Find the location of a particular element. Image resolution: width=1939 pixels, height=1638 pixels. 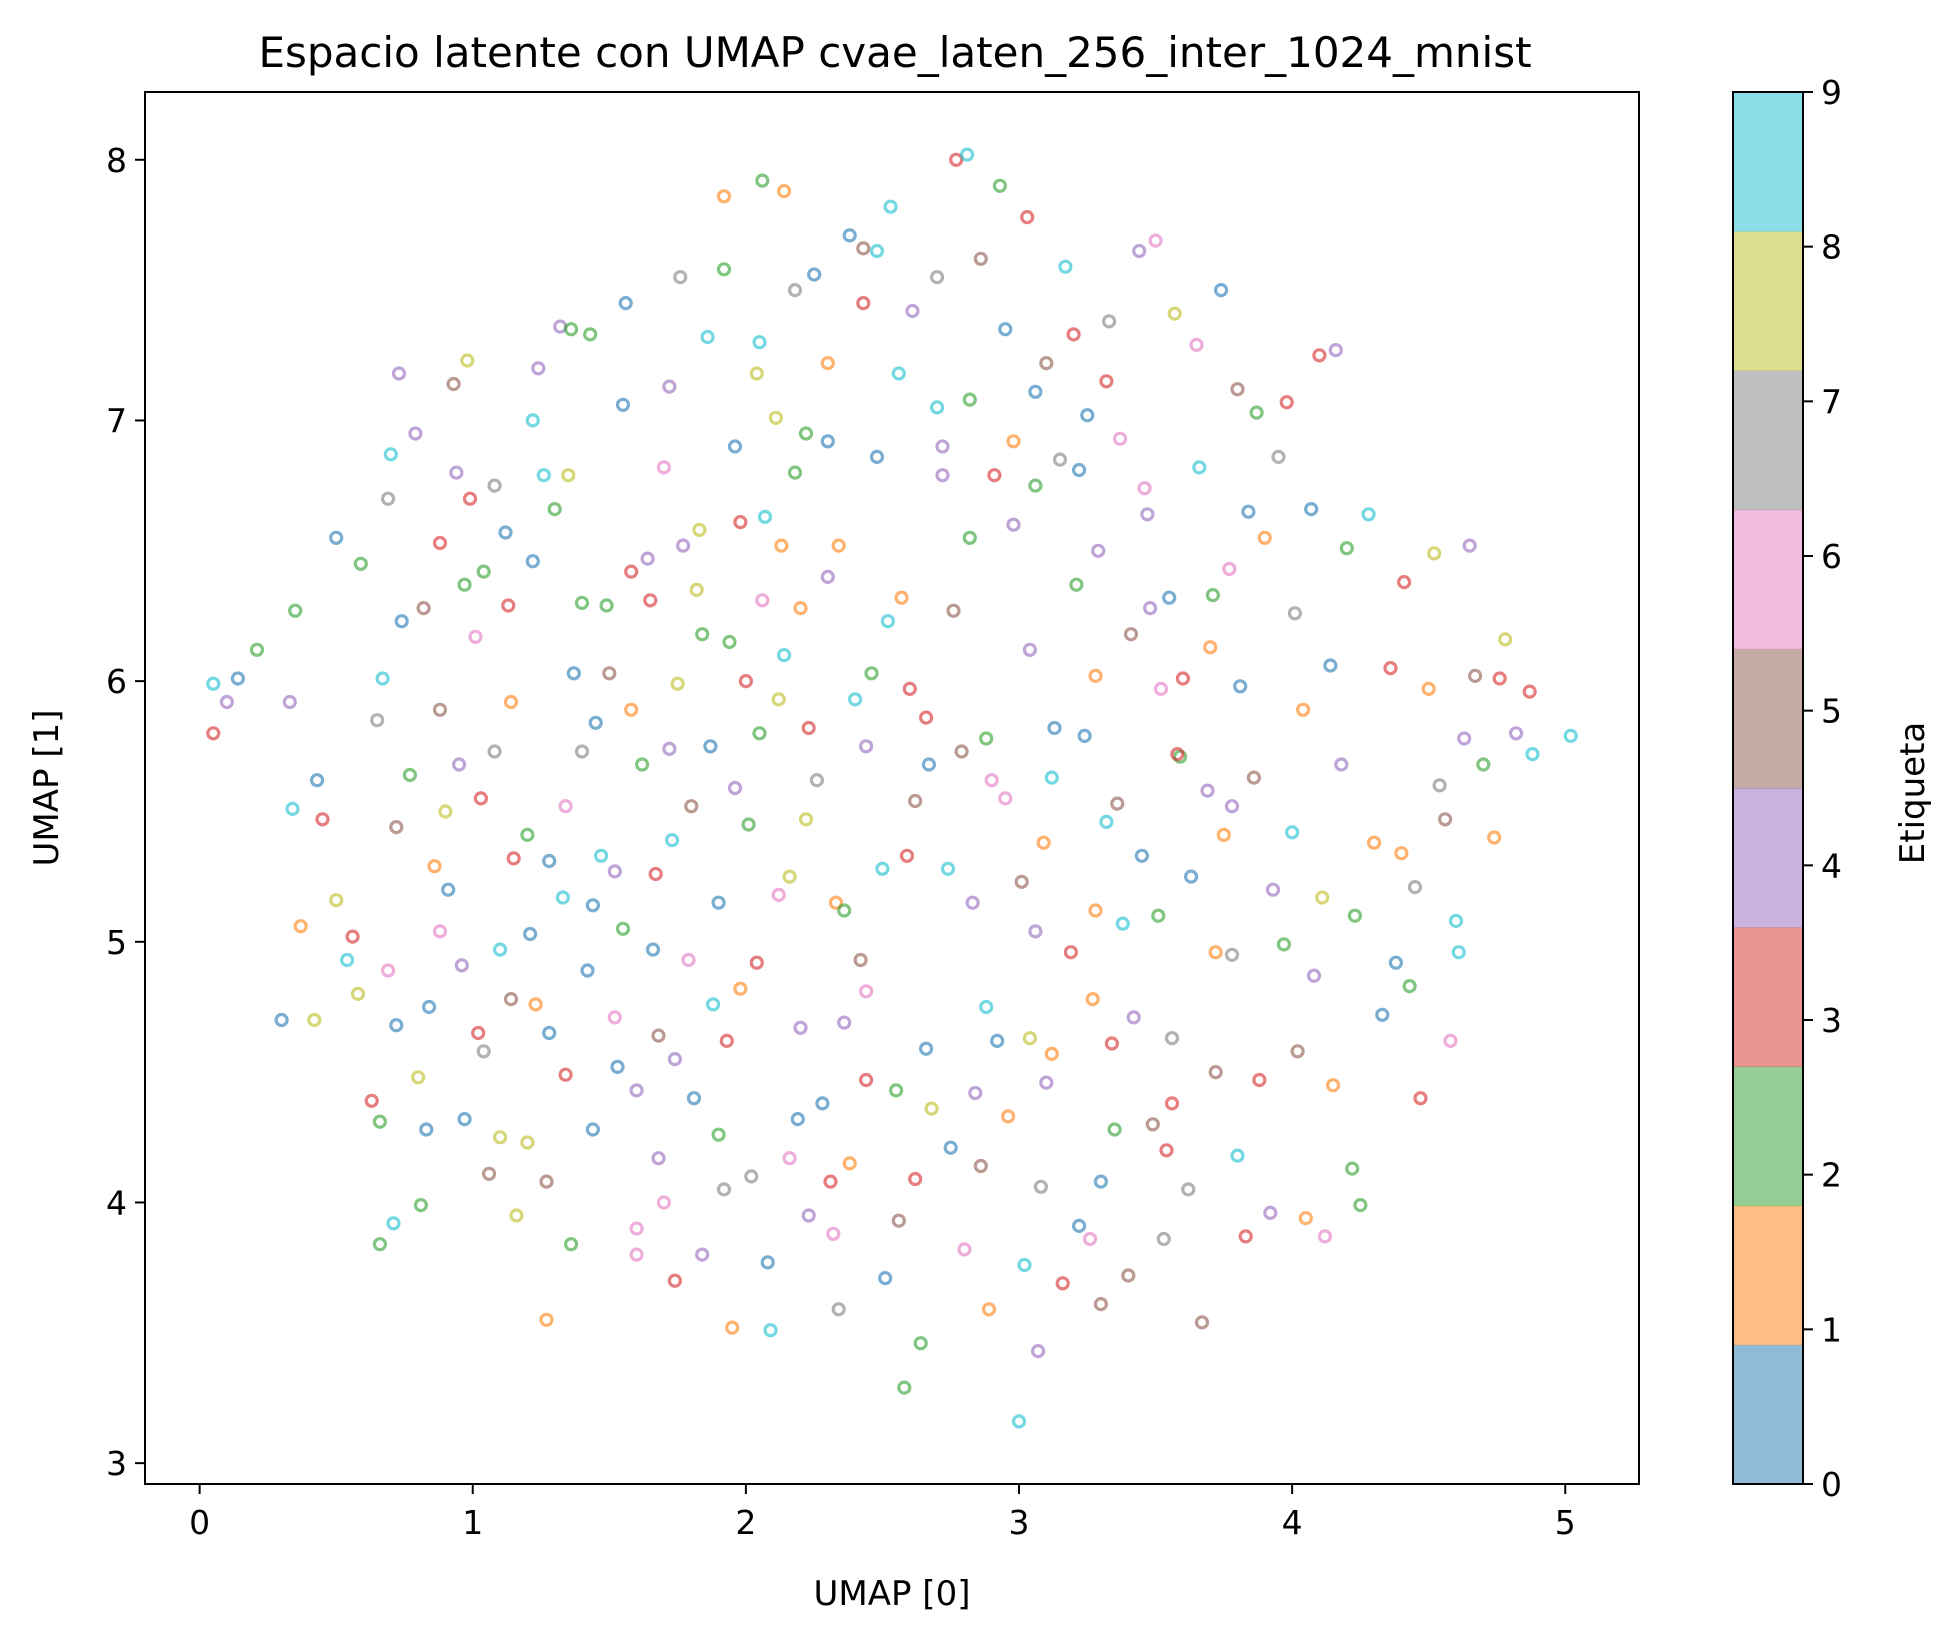

y-tick-label: 8 is located at coordinates (116, 160).